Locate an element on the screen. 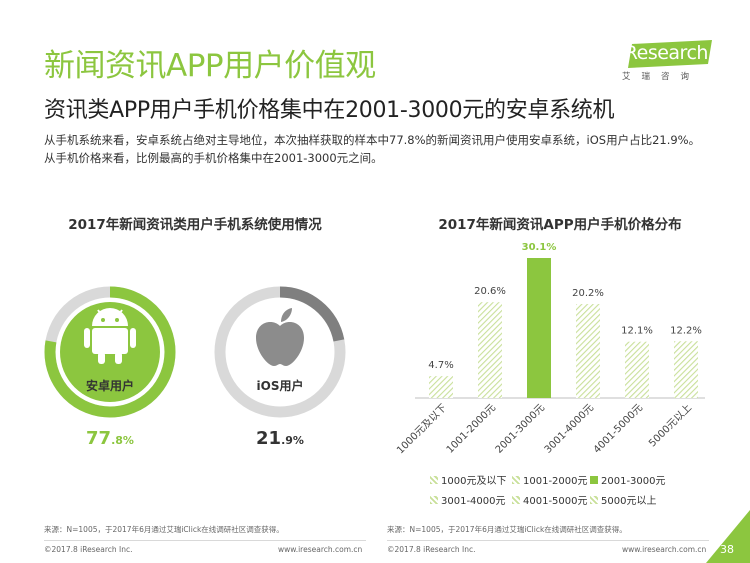 This screenshot has width=750, height=563. x-tick-label-0: 1000元及以下 is located at coordinates (421, 429).